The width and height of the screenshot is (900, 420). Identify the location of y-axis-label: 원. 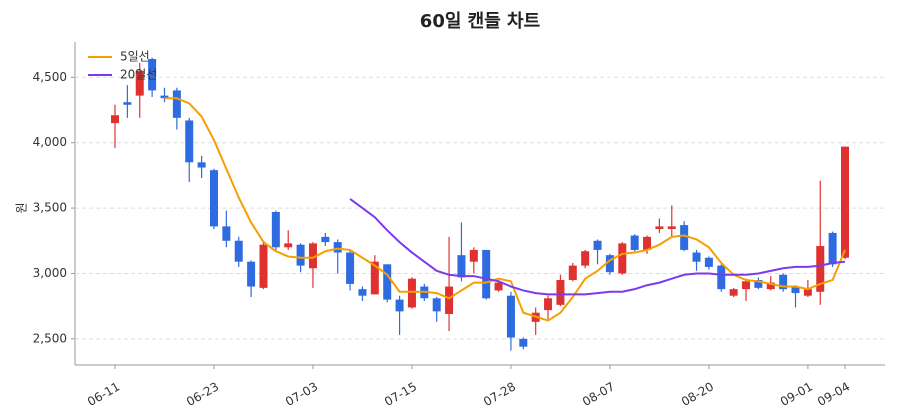
(22, 207).